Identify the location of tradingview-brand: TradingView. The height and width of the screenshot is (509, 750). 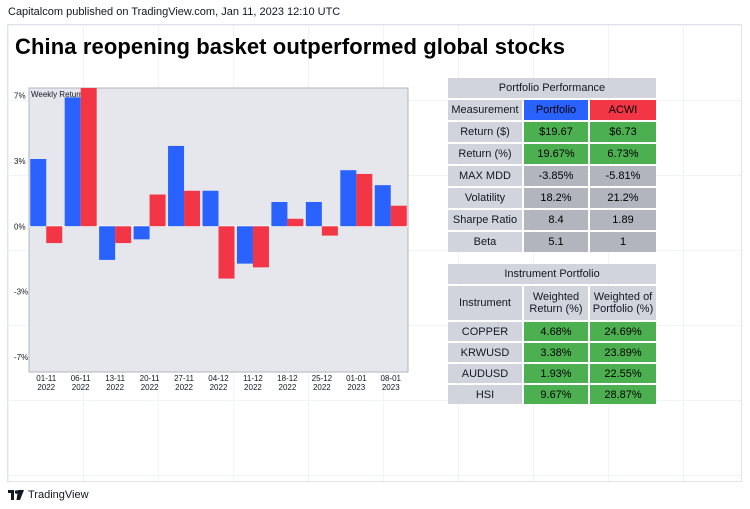
(58, 495).